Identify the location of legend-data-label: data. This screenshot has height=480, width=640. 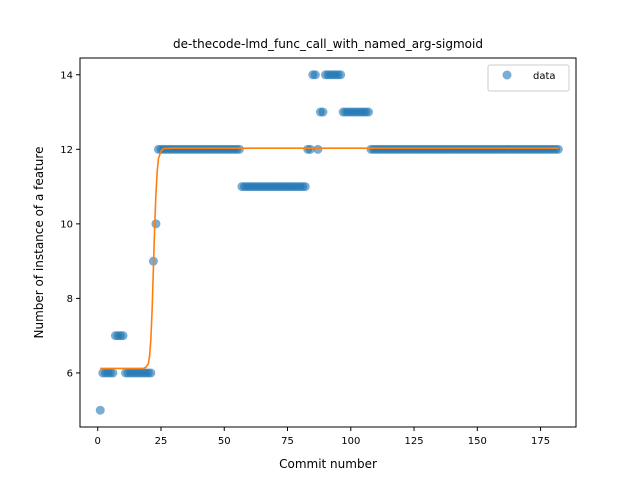
(544, 76).